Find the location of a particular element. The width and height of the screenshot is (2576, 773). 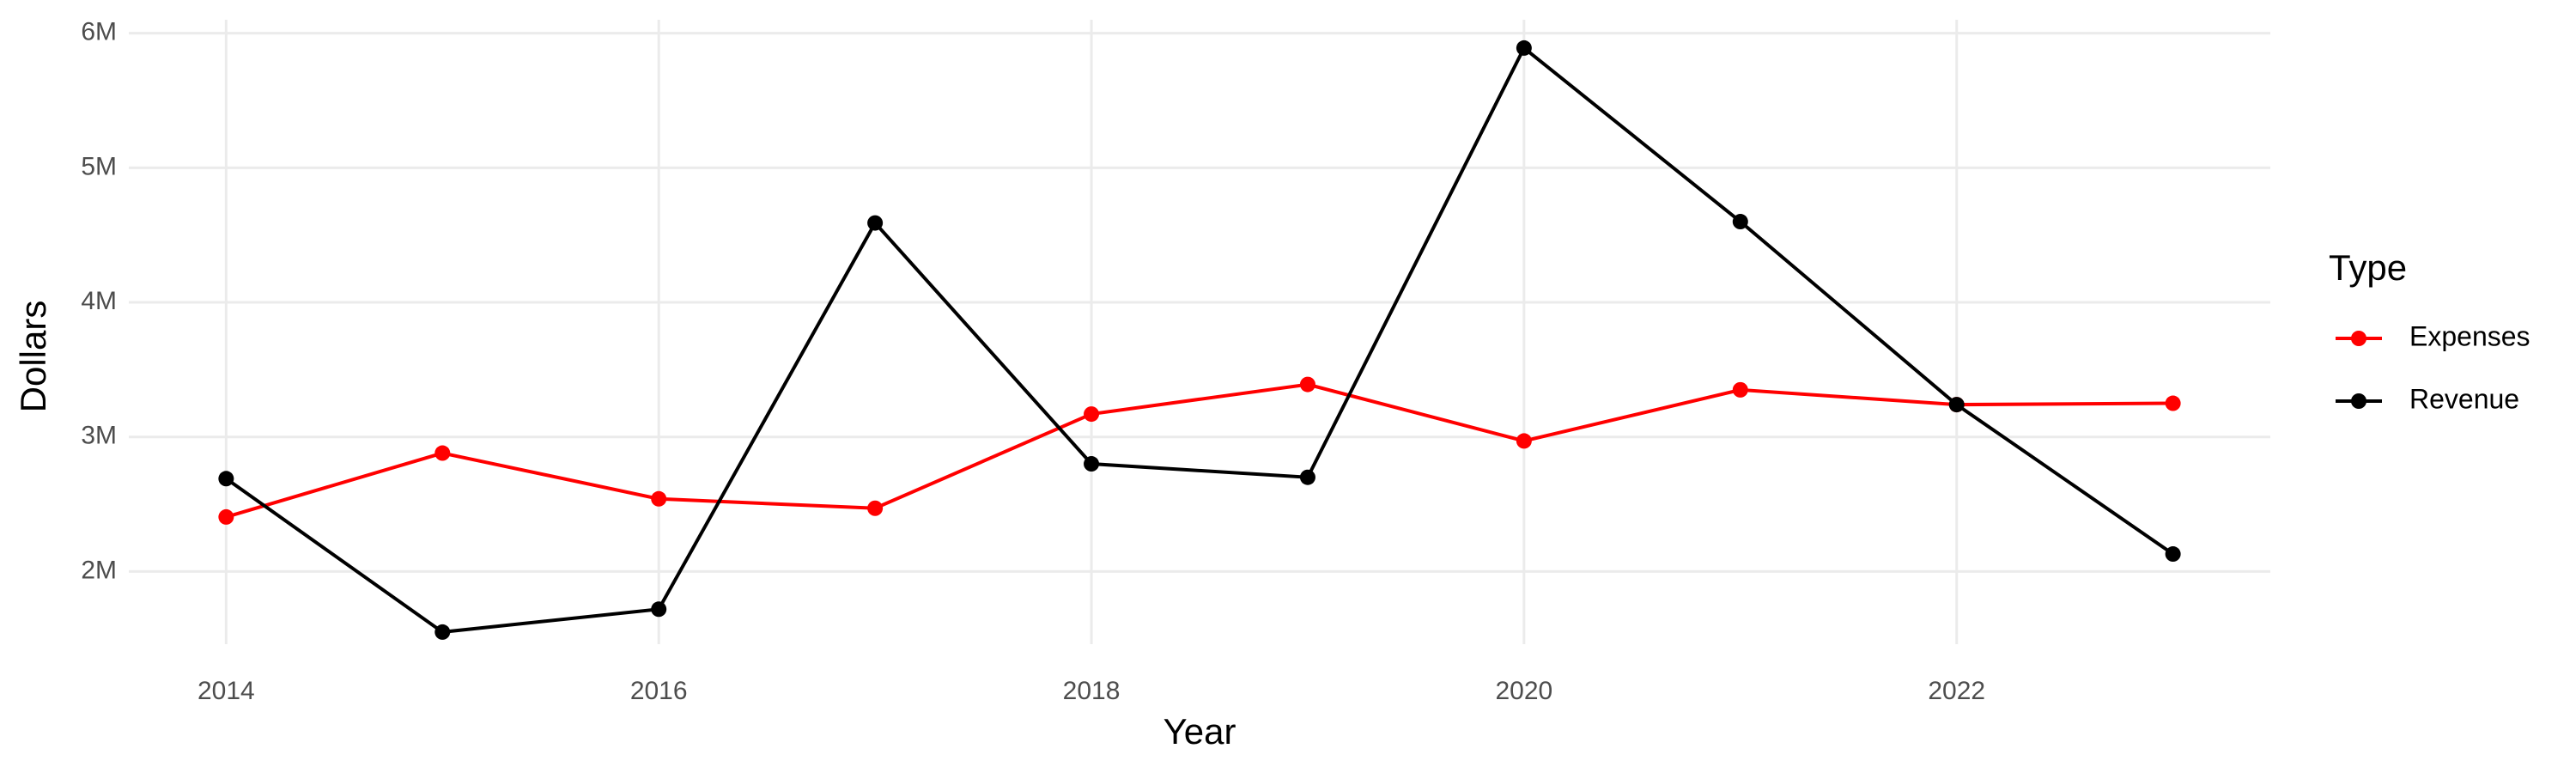

y-tick-label: 2M is located at coordinates (99, 570).